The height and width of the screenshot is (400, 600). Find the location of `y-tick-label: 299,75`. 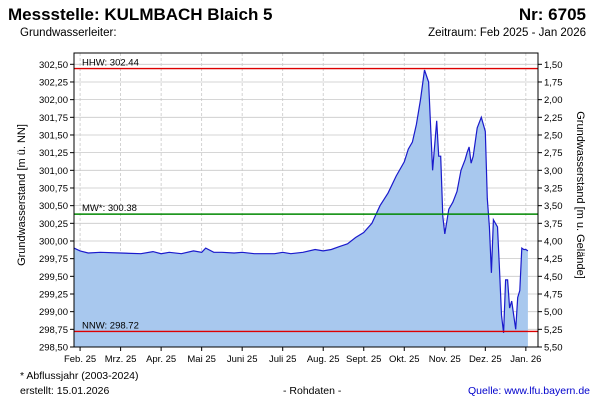

y-tick-label: 299,75 is located at coordinates (53, 259).